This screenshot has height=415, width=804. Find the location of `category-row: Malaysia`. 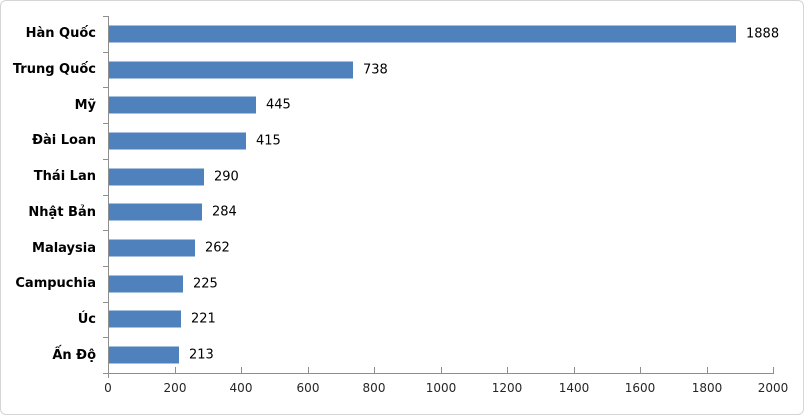

category-row: Malaysia is located at coordinates (48, 248).